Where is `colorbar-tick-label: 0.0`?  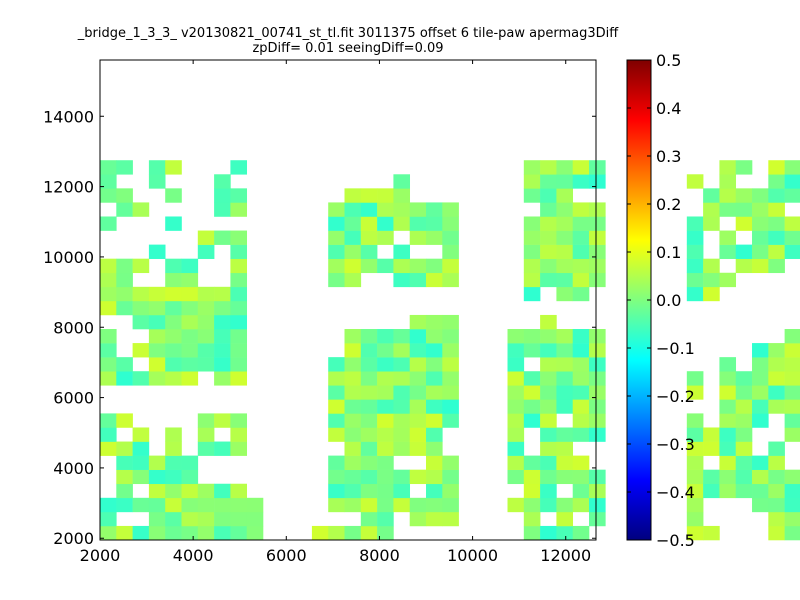
colorbar-tick-label: 0.0 is located at coordinates (668, 300).